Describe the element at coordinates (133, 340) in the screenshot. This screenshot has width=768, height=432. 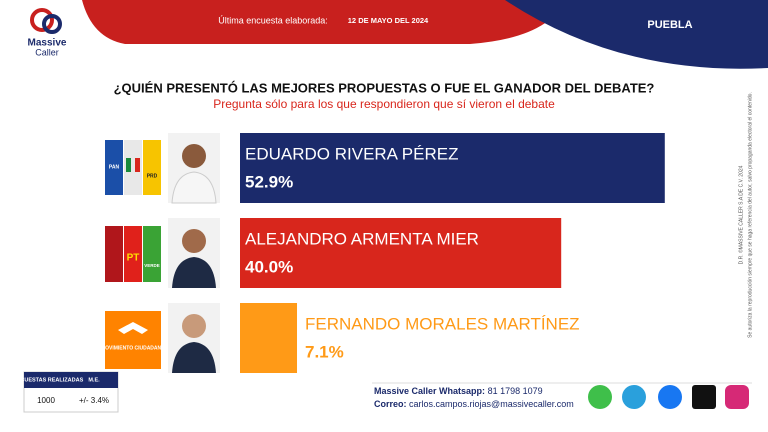
I see `party-mc` at that location.